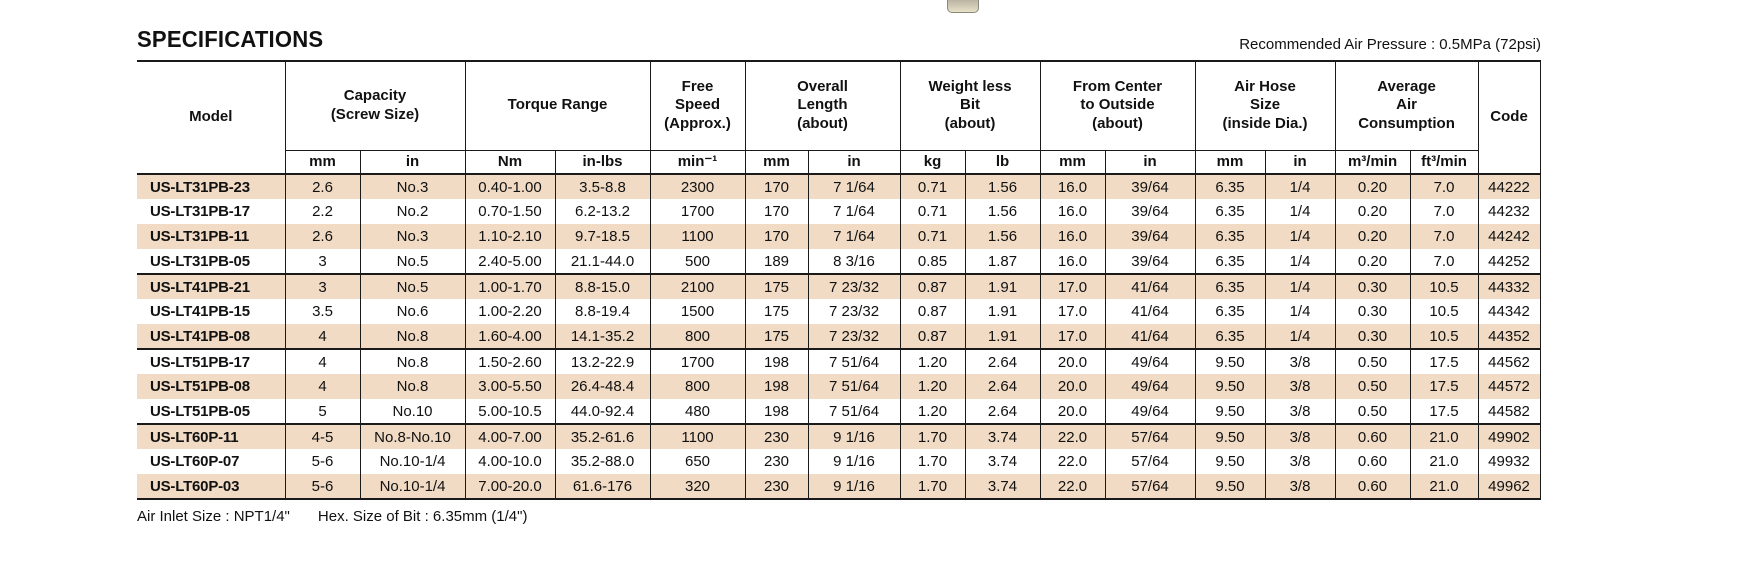 The height and width of the screenshot is (575, 1747). I want to click on data-cell: 22.0, so click(1072, 487).